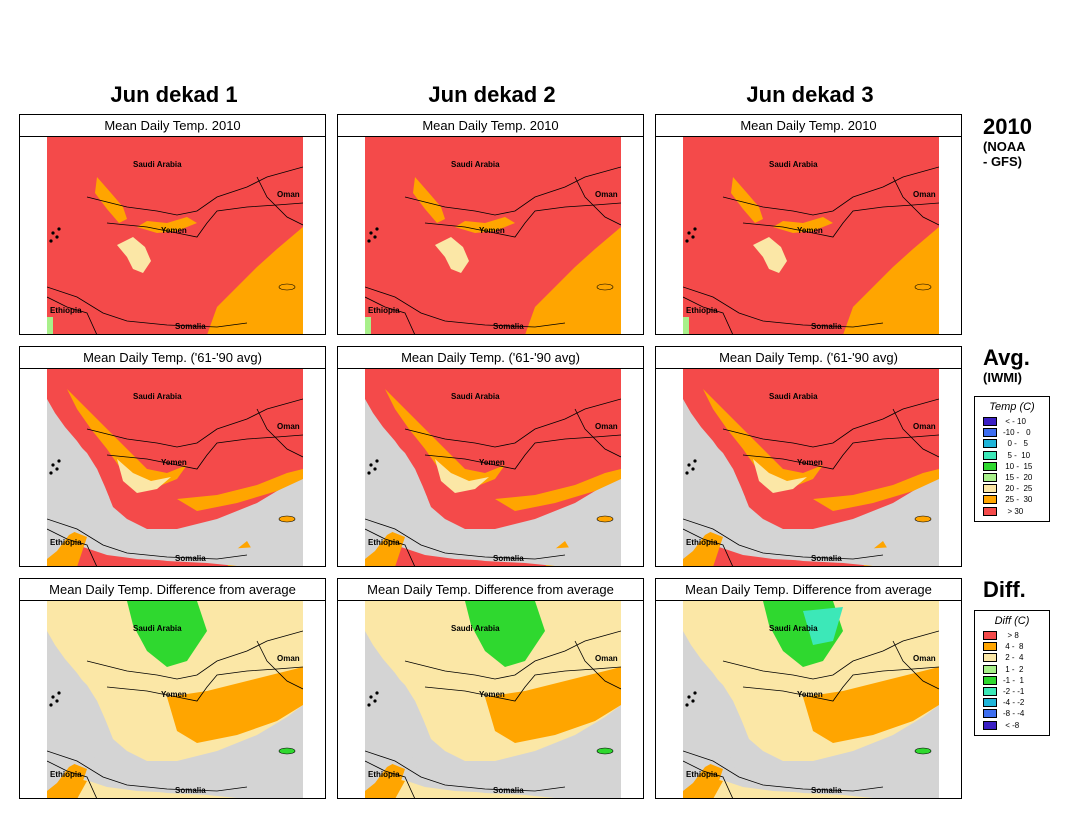 This screenshot has height=820, width=1070. I want to click on temp-legend-label: < - 10, so click(1014, 422).